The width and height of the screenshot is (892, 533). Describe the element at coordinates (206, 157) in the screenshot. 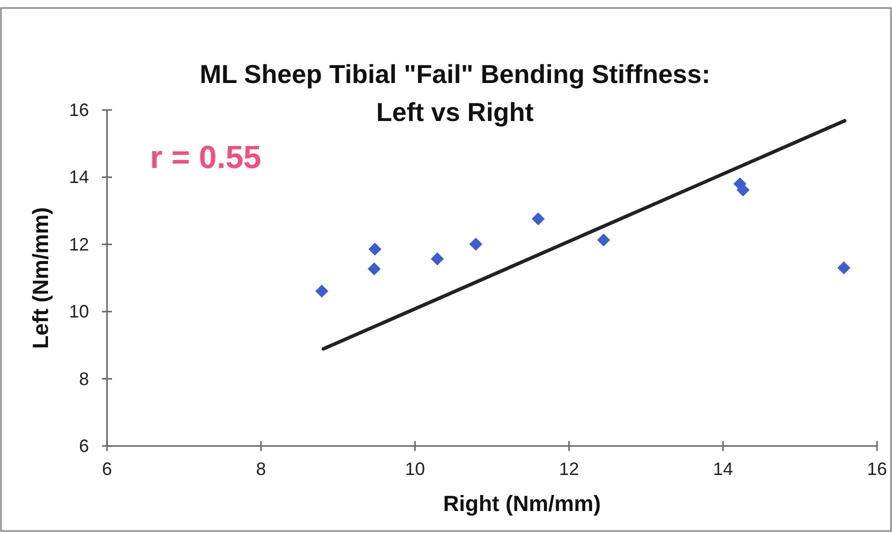

I see `annotation: r = 0.55` at that location.